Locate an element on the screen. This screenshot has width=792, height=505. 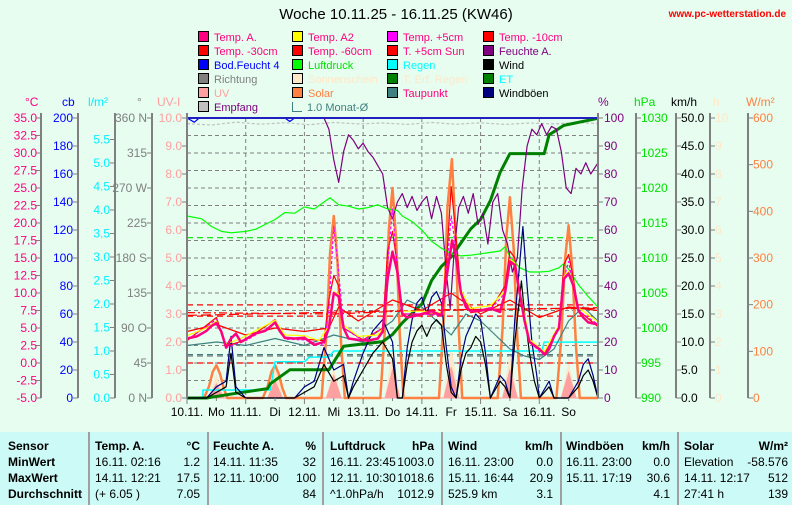
table-cell-time: 12.11. 10:30 is located at coordinates (363, 478).